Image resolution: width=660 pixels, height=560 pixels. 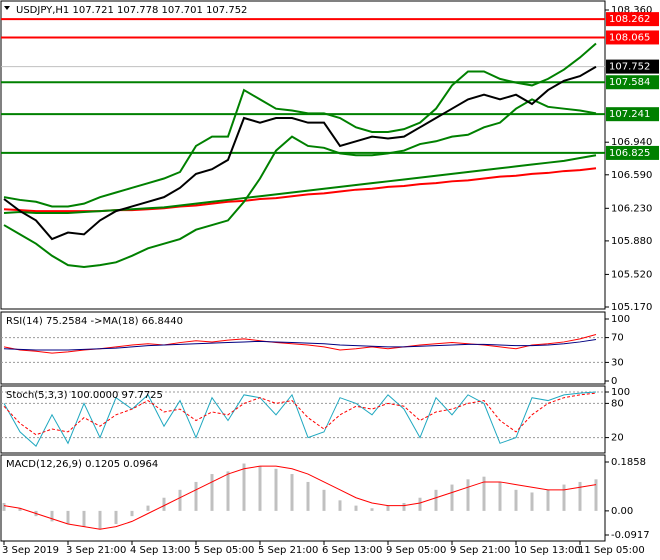 I want to click on x-tick-label: 10 Sep 13:00, so click(x=547, y=550).